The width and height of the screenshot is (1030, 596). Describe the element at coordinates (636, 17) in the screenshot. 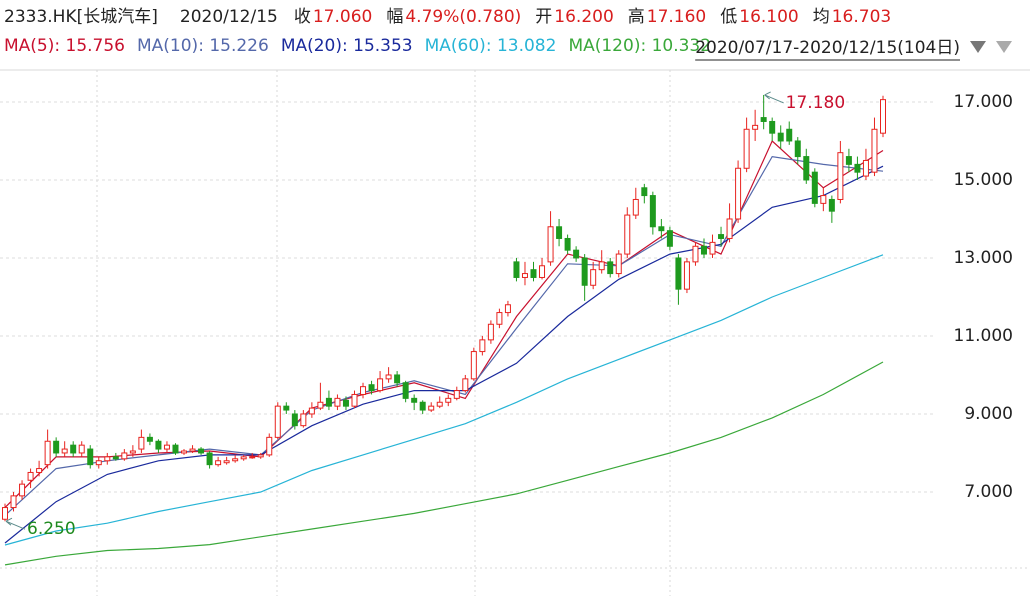

I see `quote-label: 高` at that location.